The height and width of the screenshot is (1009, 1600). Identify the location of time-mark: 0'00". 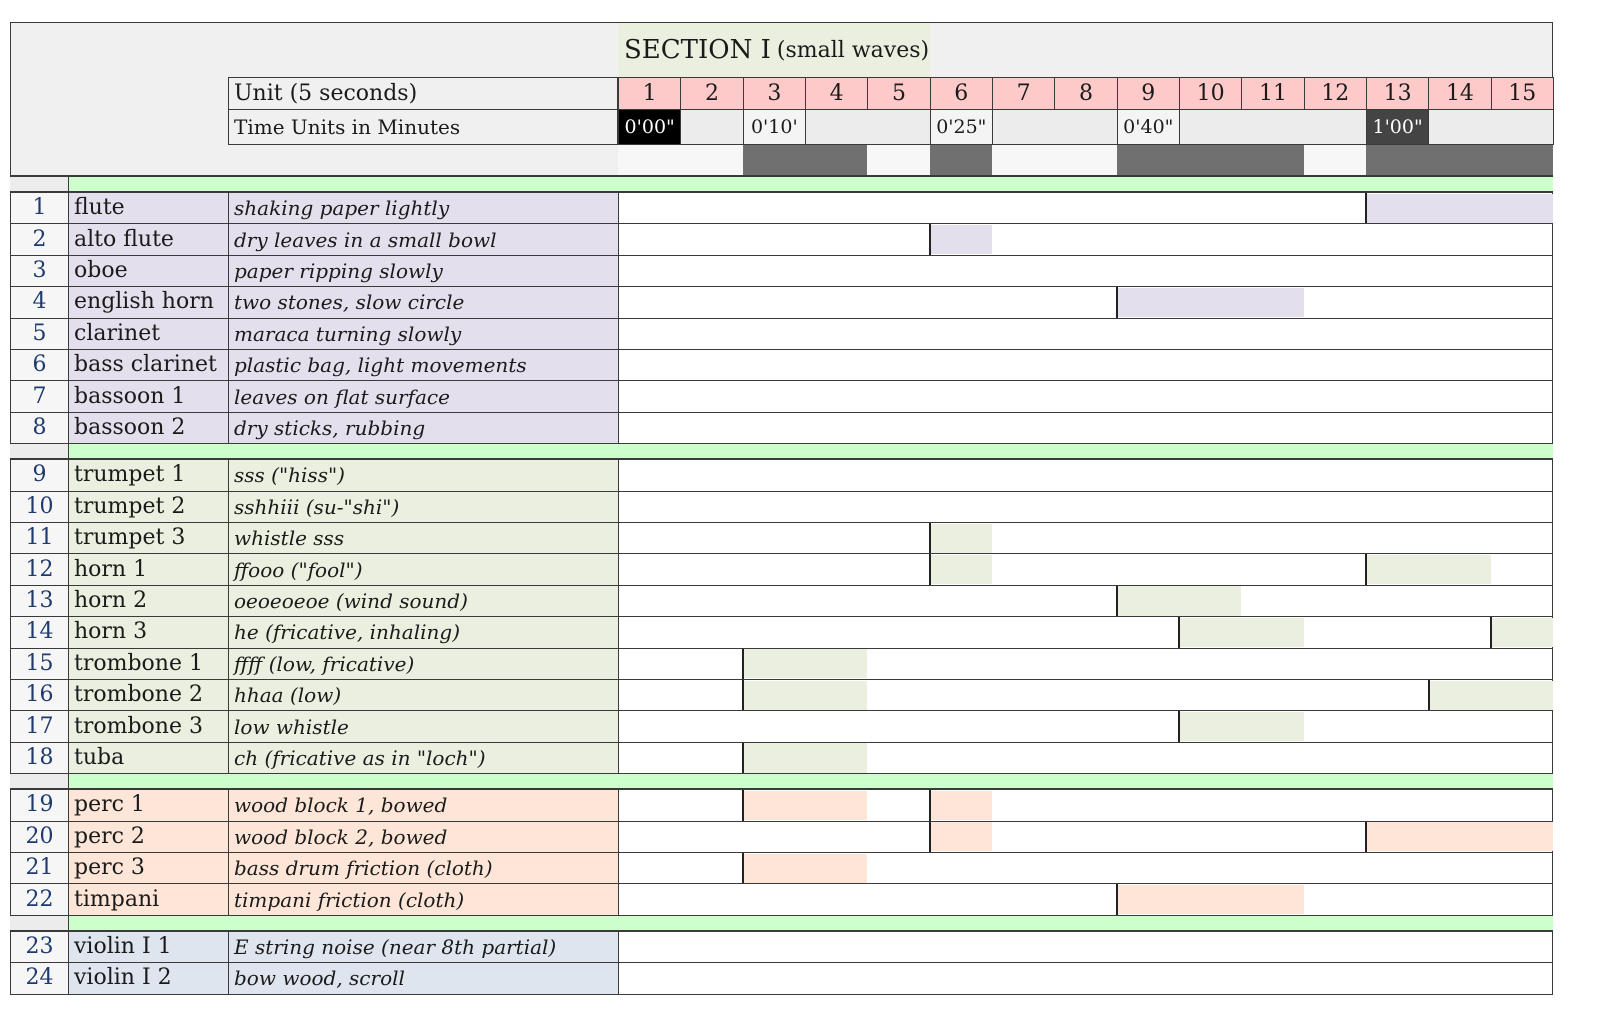
(650, 127).